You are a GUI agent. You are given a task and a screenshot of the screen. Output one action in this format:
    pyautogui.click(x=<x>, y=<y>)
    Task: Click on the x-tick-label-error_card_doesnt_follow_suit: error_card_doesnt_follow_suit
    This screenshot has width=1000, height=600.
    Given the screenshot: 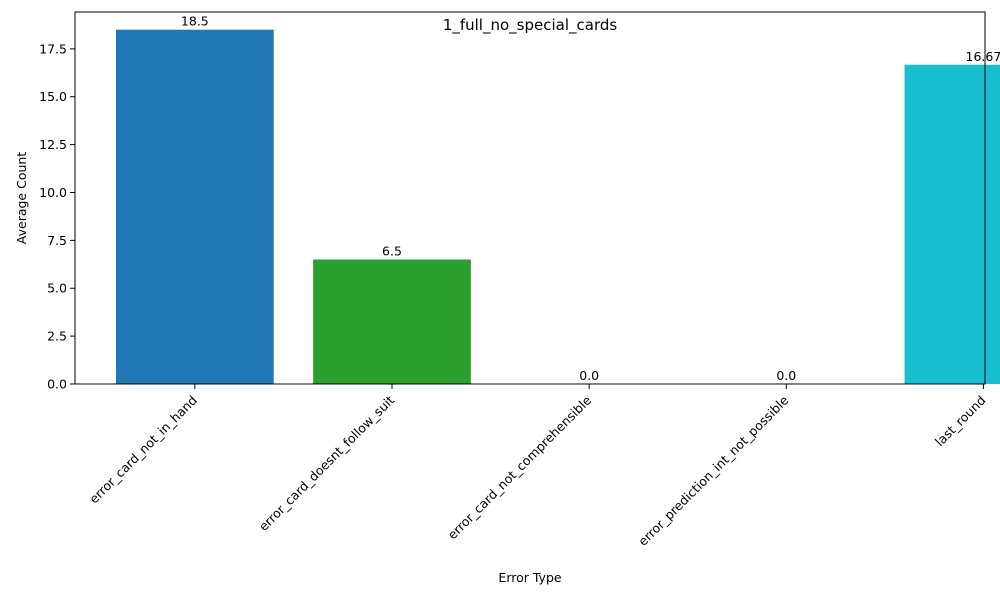 What is the action you would take?
    pyautogui.click(x=326, y=462)
    